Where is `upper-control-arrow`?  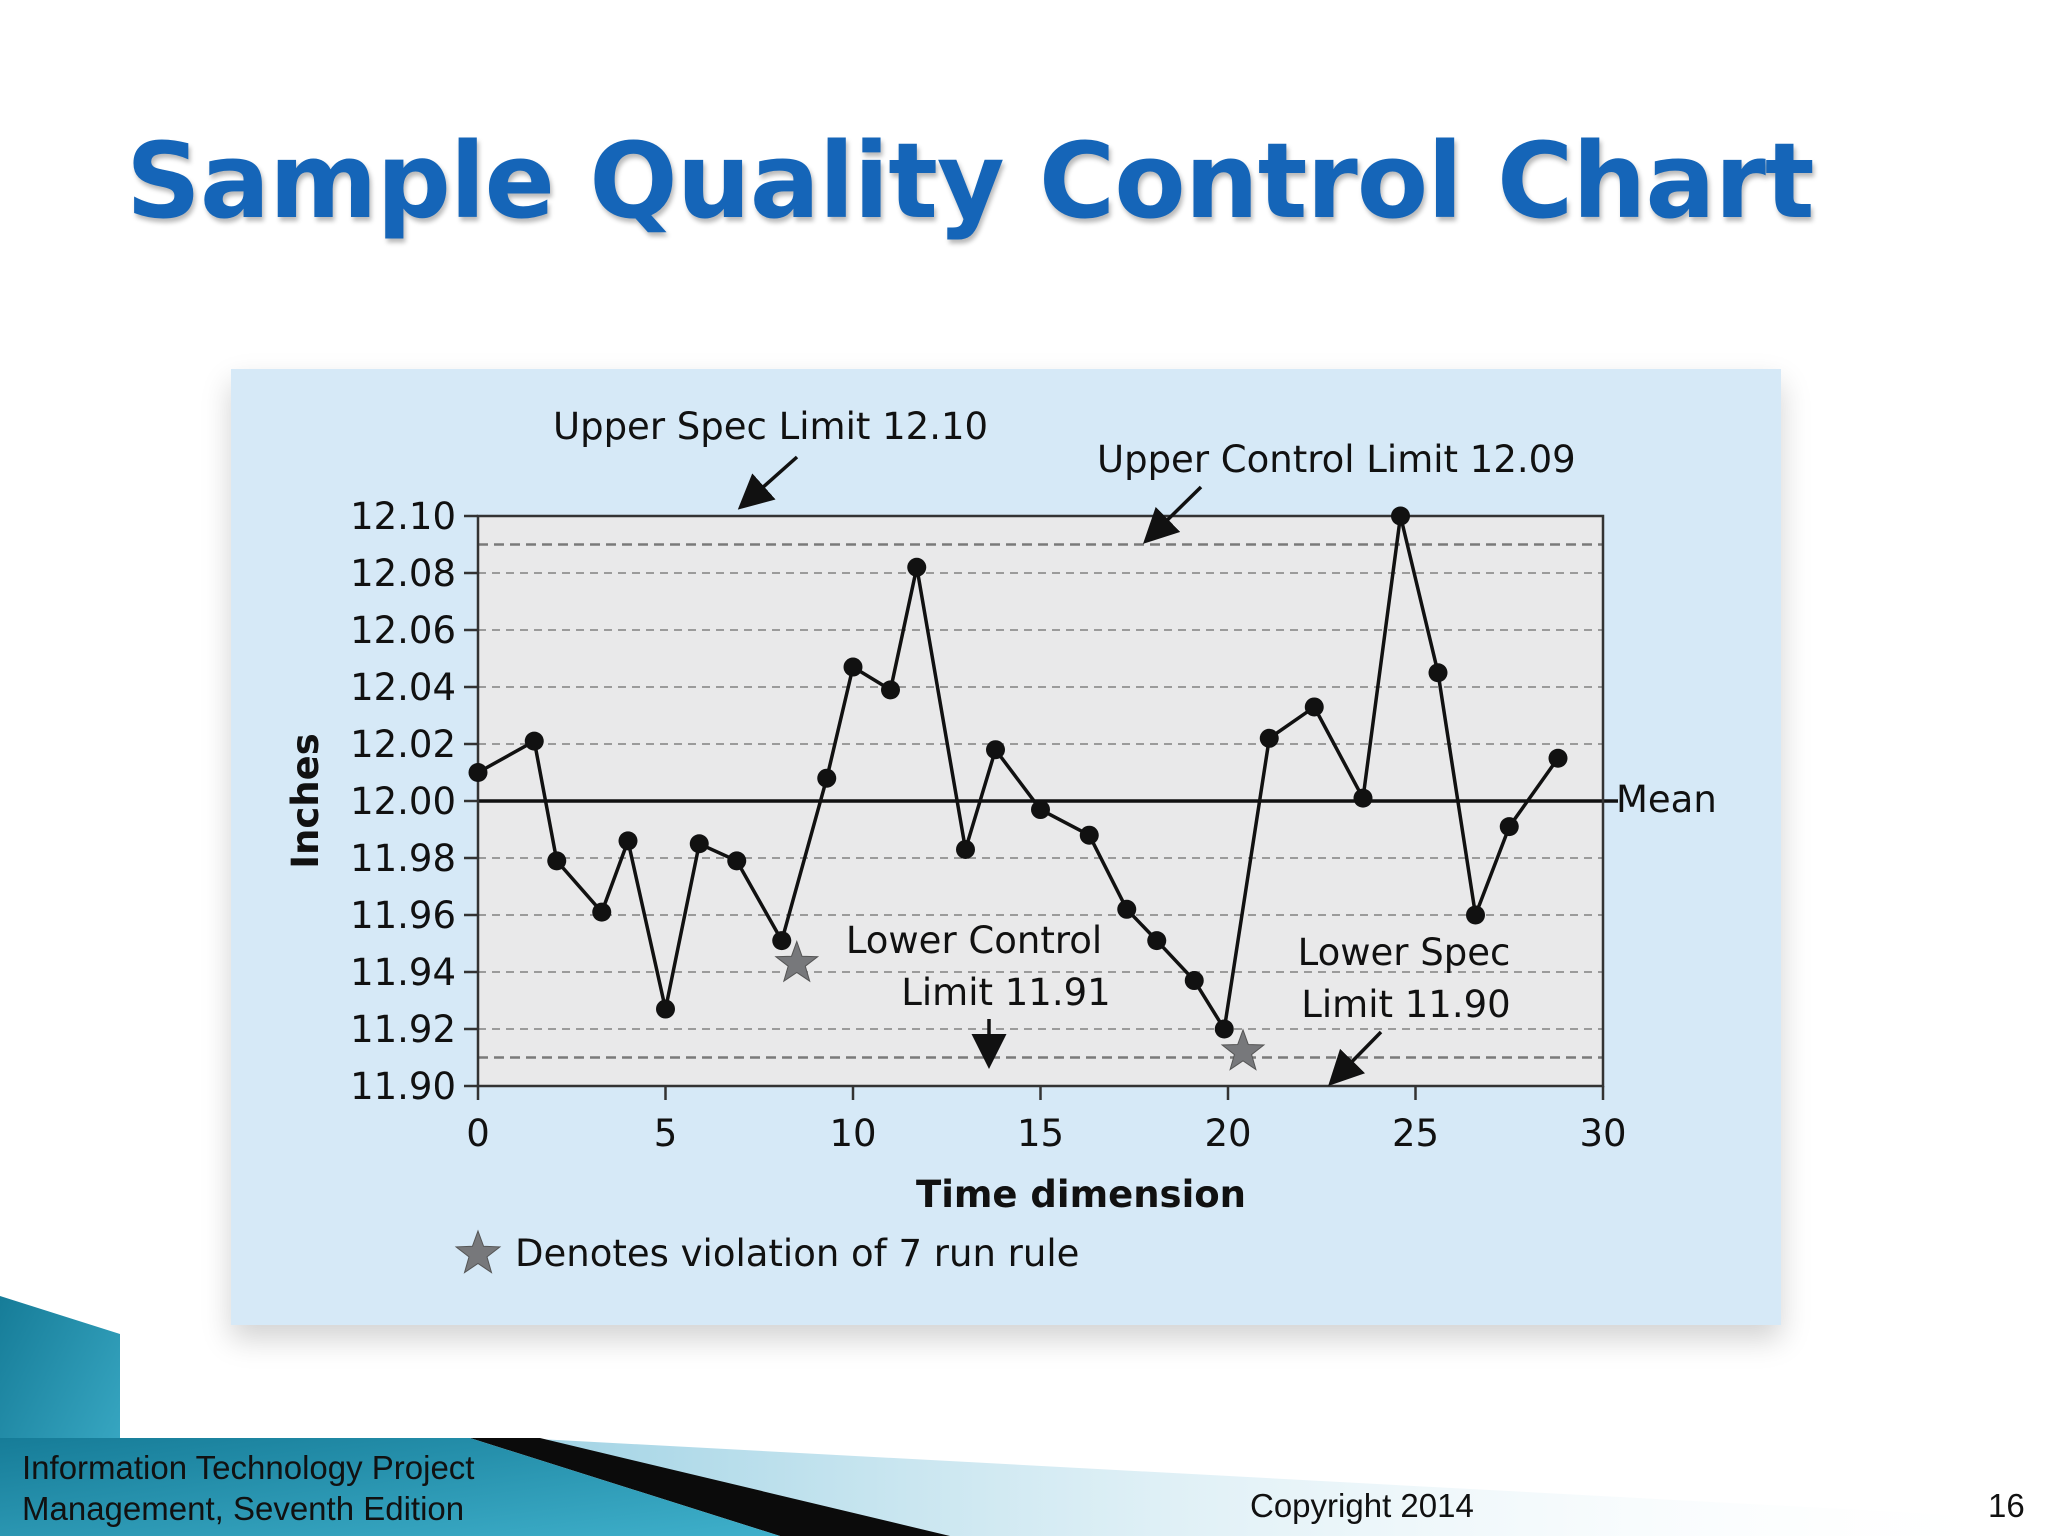 upper-control-arrow is located at coordinates (1173, 514).